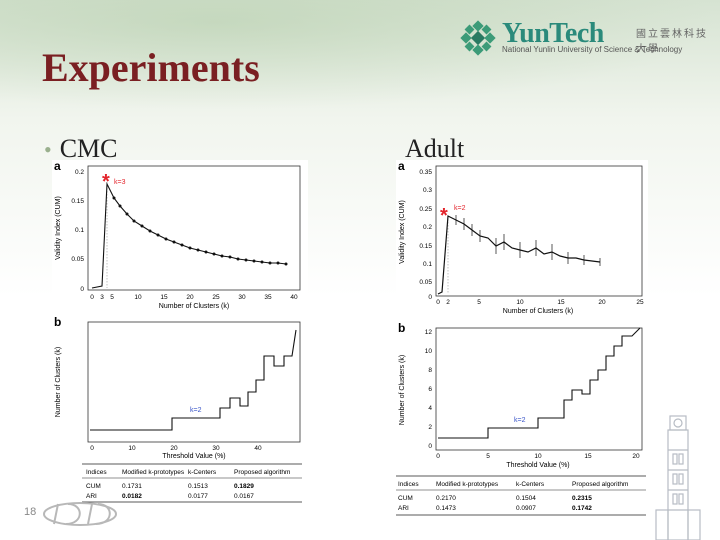 The image size is (720, 540). What do you see at coordinates (132, 496) in the screenshot?
I see `svg-text: 0.0182` at bounding box center [132, 496].